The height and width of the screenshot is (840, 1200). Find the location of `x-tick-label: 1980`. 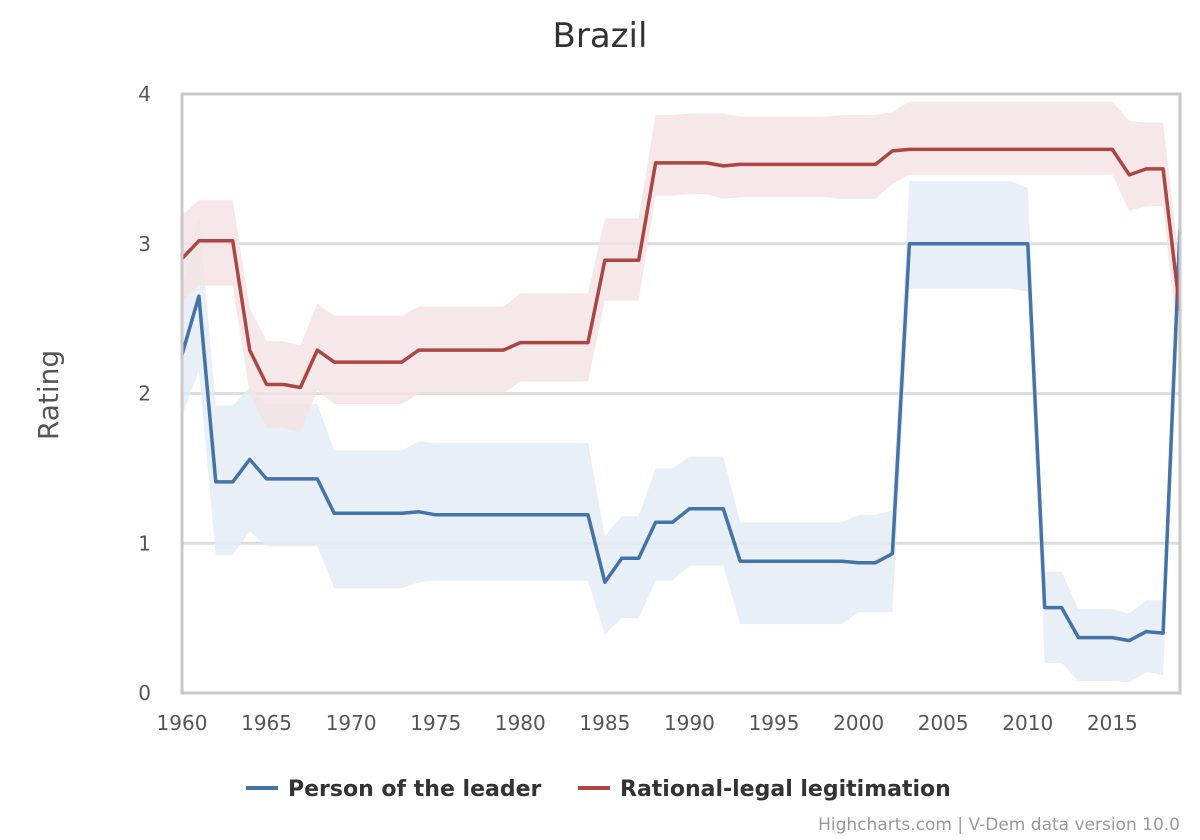

x-tick-label: 1980 is located at coordinates (520, 723).